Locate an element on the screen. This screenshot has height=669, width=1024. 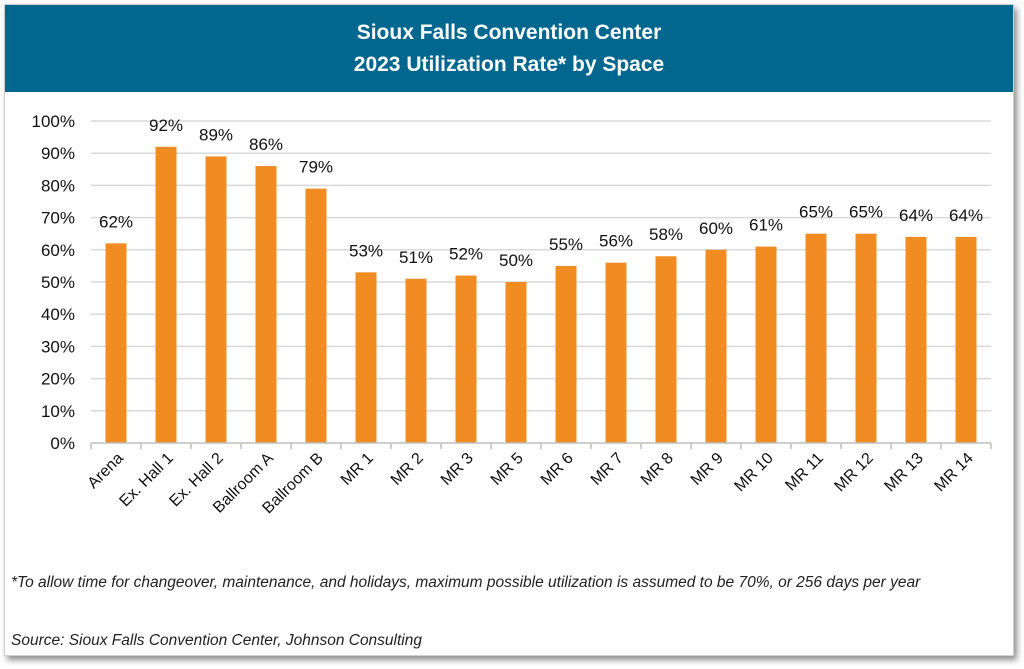
data-label: 86% is located at coordinates (266, 144).